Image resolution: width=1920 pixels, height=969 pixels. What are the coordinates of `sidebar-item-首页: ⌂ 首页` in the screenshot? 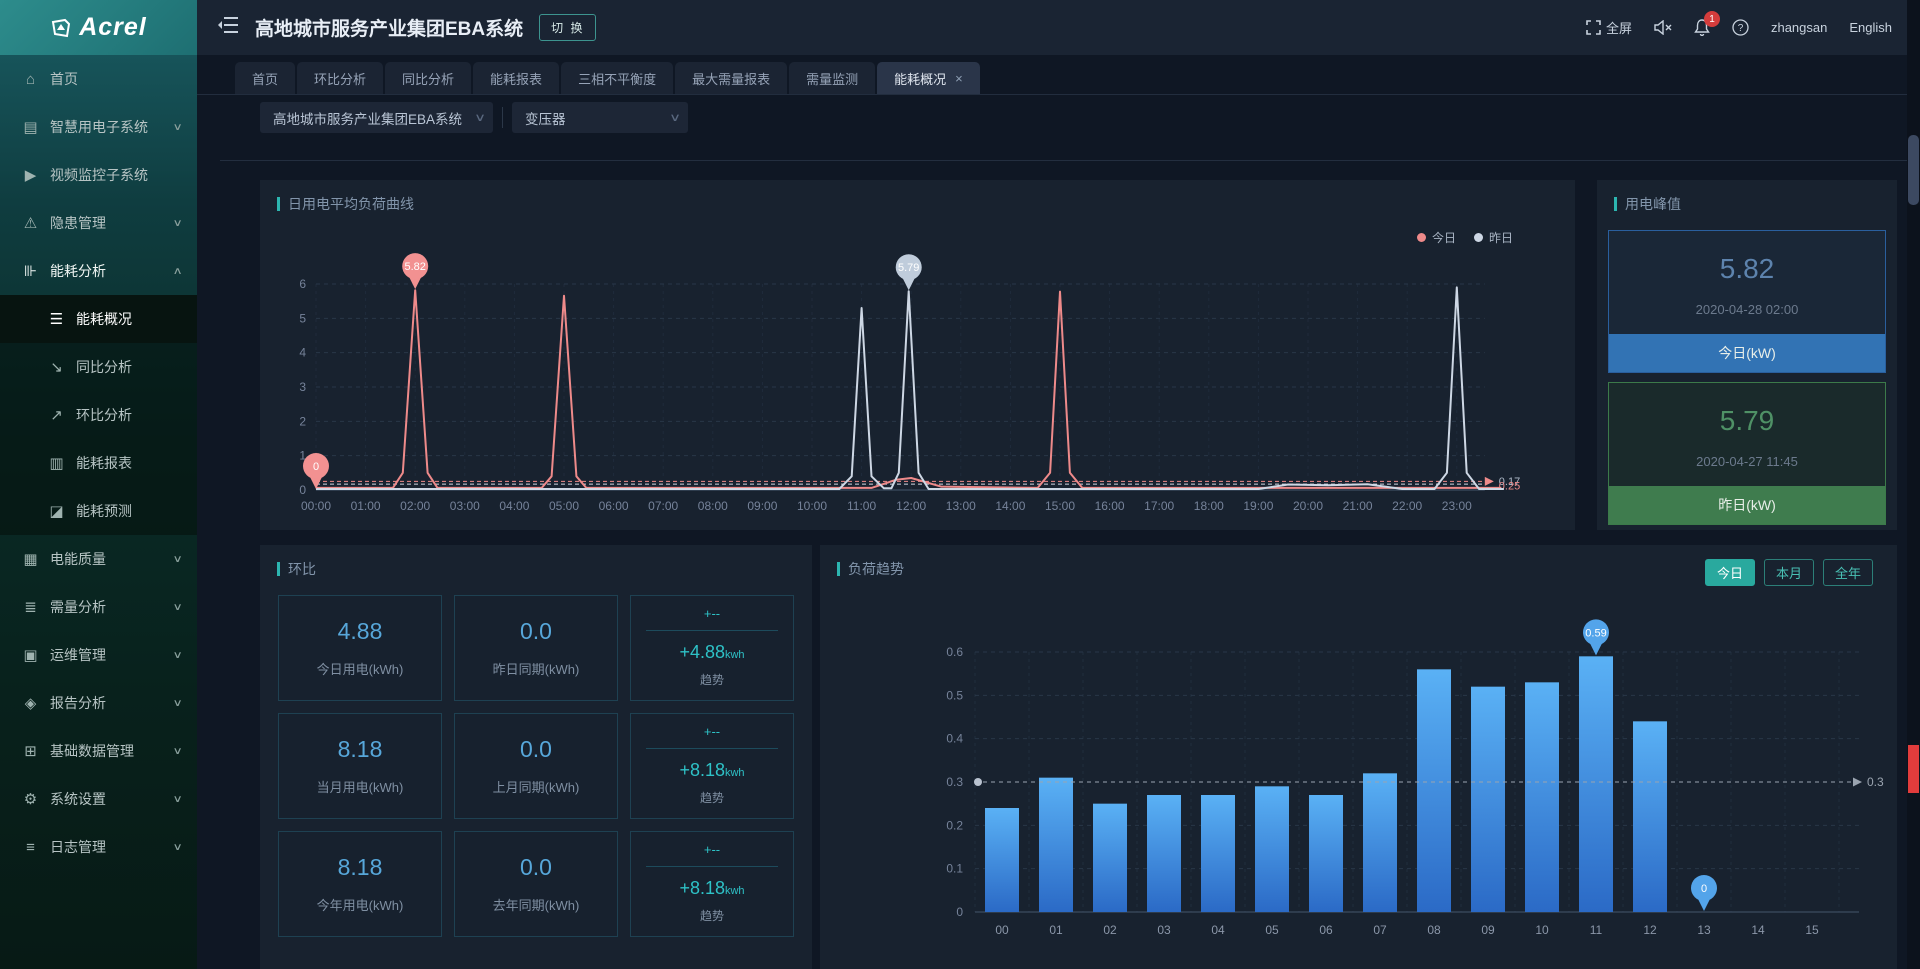 It's located at (98, 79).